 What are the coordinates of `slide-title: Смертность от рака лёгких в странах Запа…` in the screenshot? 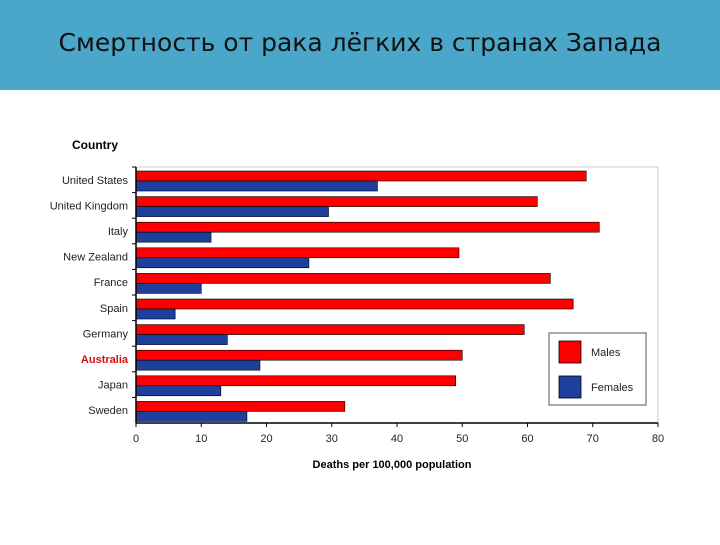 It's located at (360, 42).